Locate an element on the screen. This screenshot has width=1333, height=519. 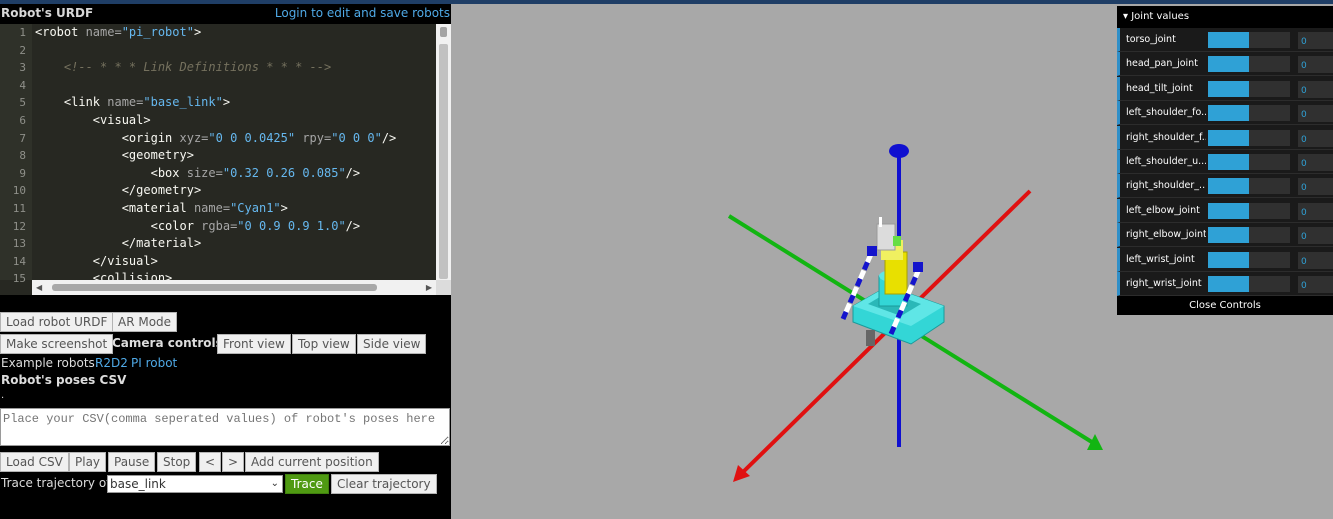
horizontal-scrollbar: ◀ ▶ is located at coordinates (234, 287).